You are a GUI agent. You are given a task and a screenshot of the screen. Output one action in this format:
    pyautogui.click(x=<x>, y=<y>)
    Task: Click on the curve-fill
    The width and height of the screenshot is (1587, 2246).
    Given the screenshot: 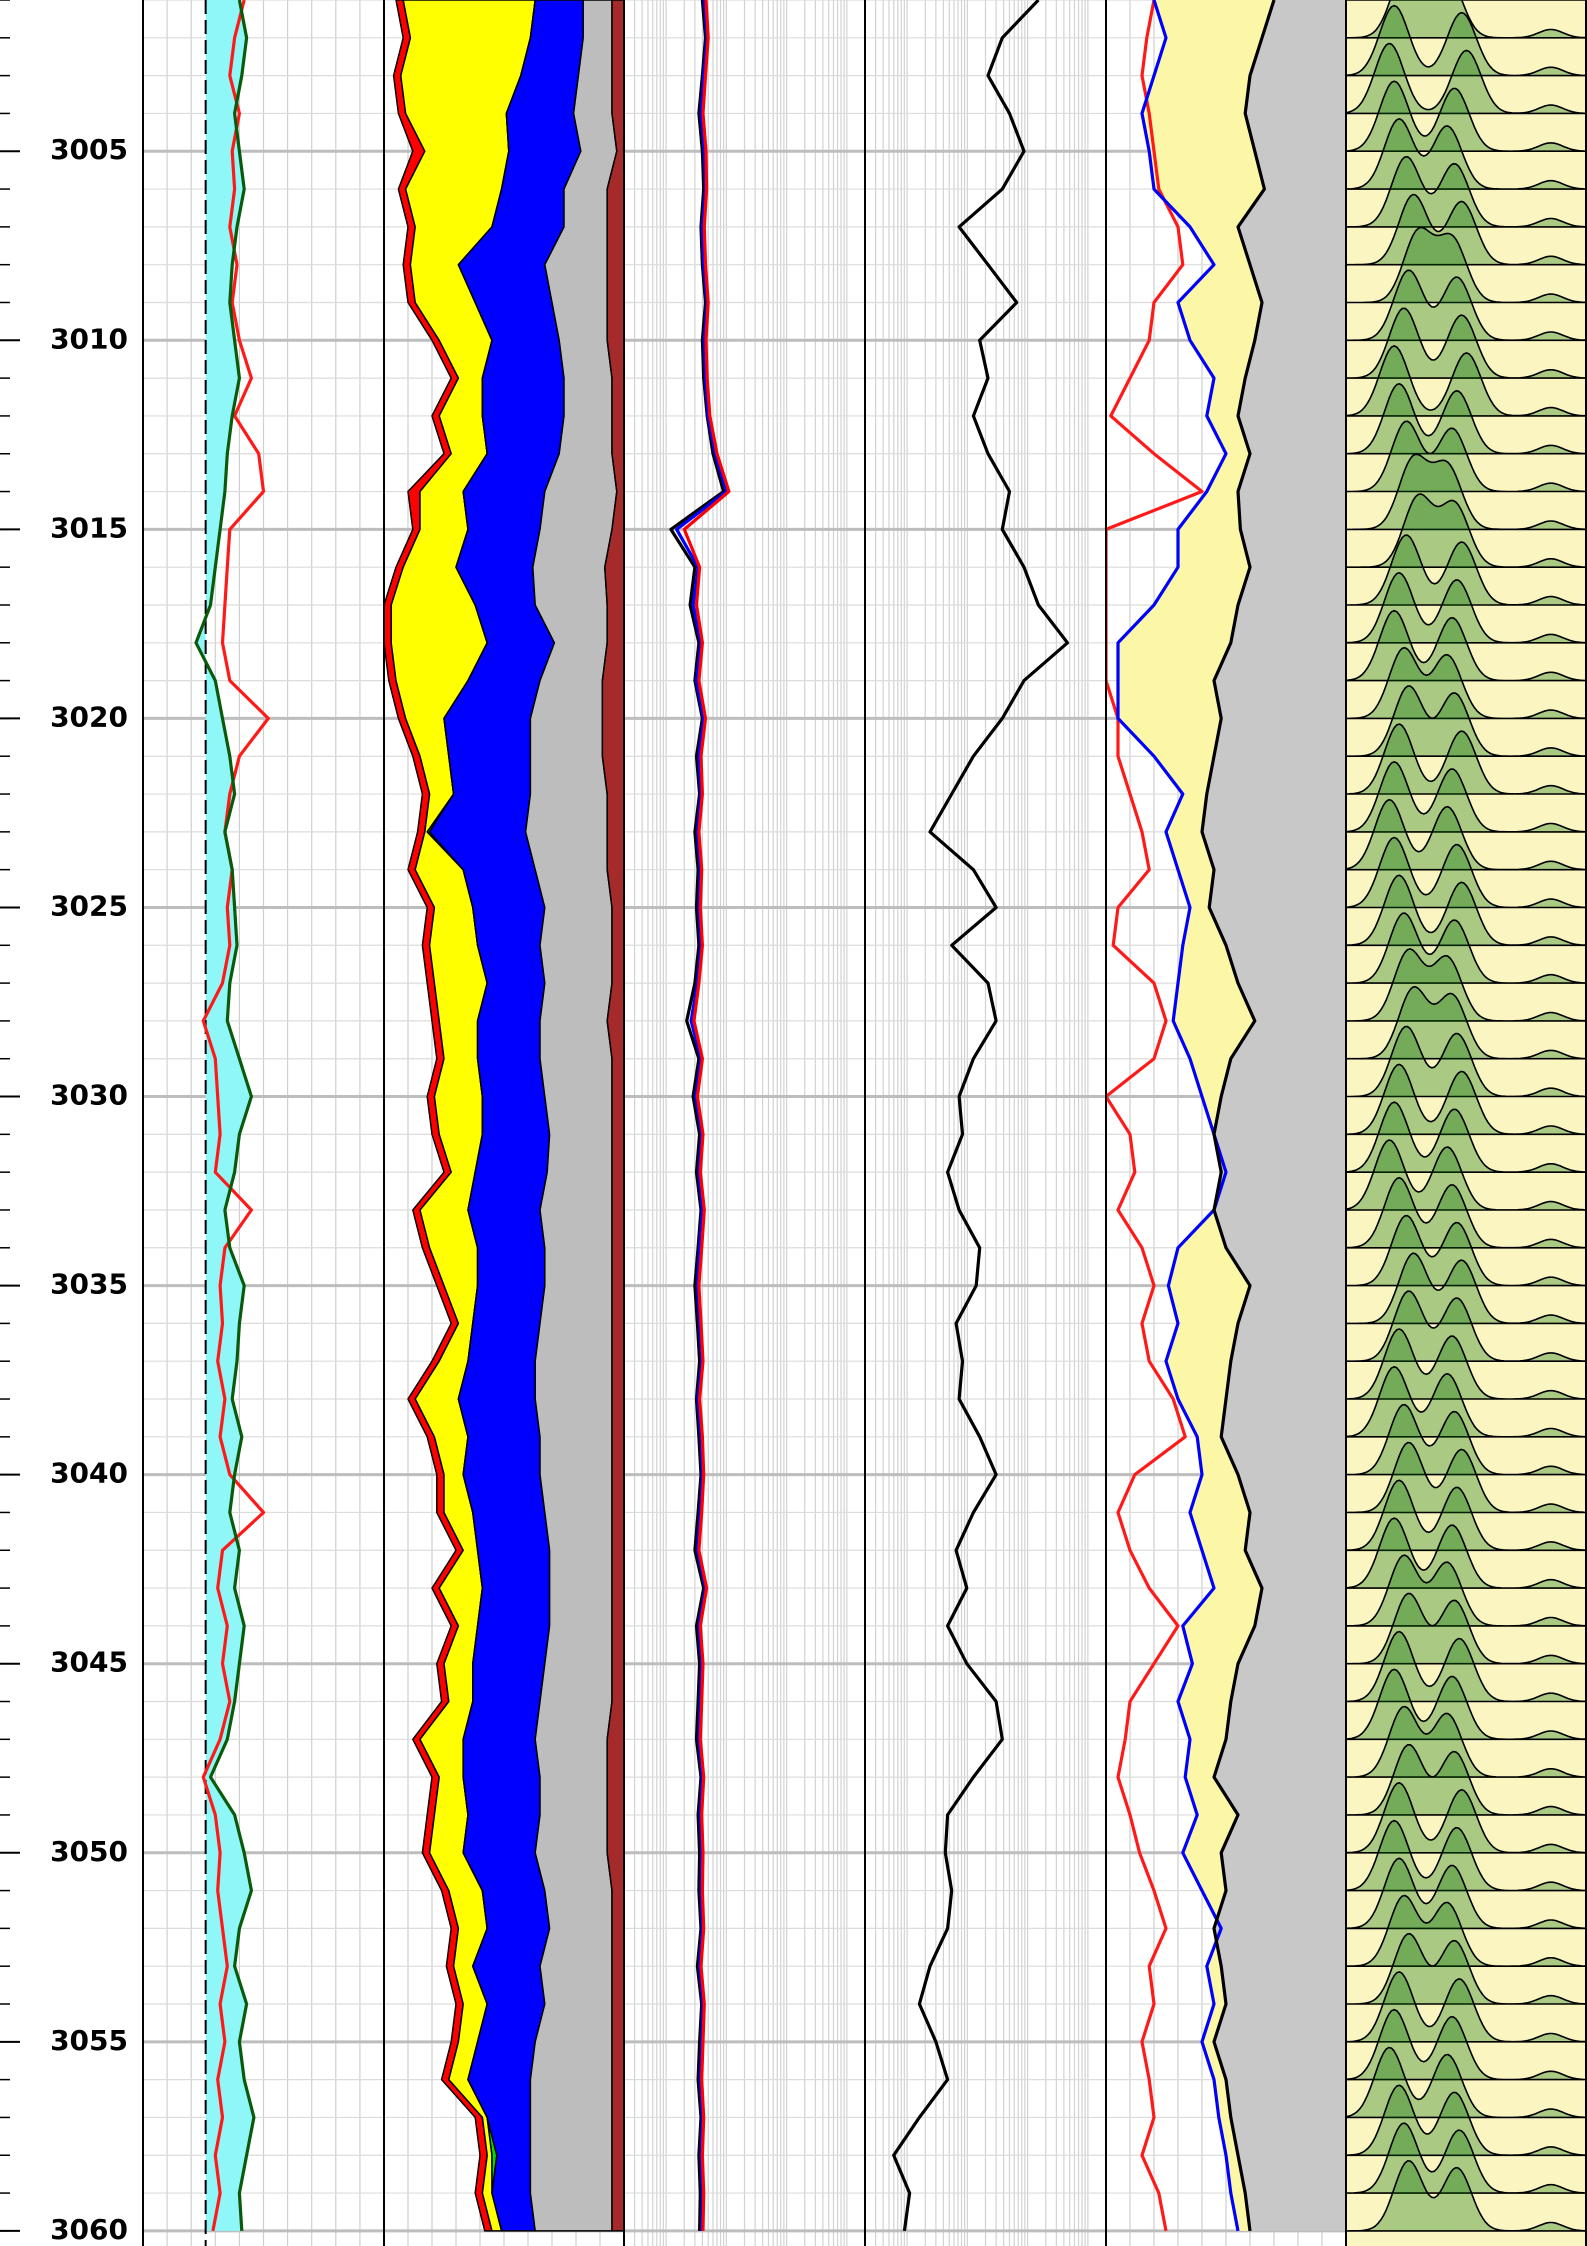 What is the action you would take?
    pyautogui.click(x=1274, y=1115)
    